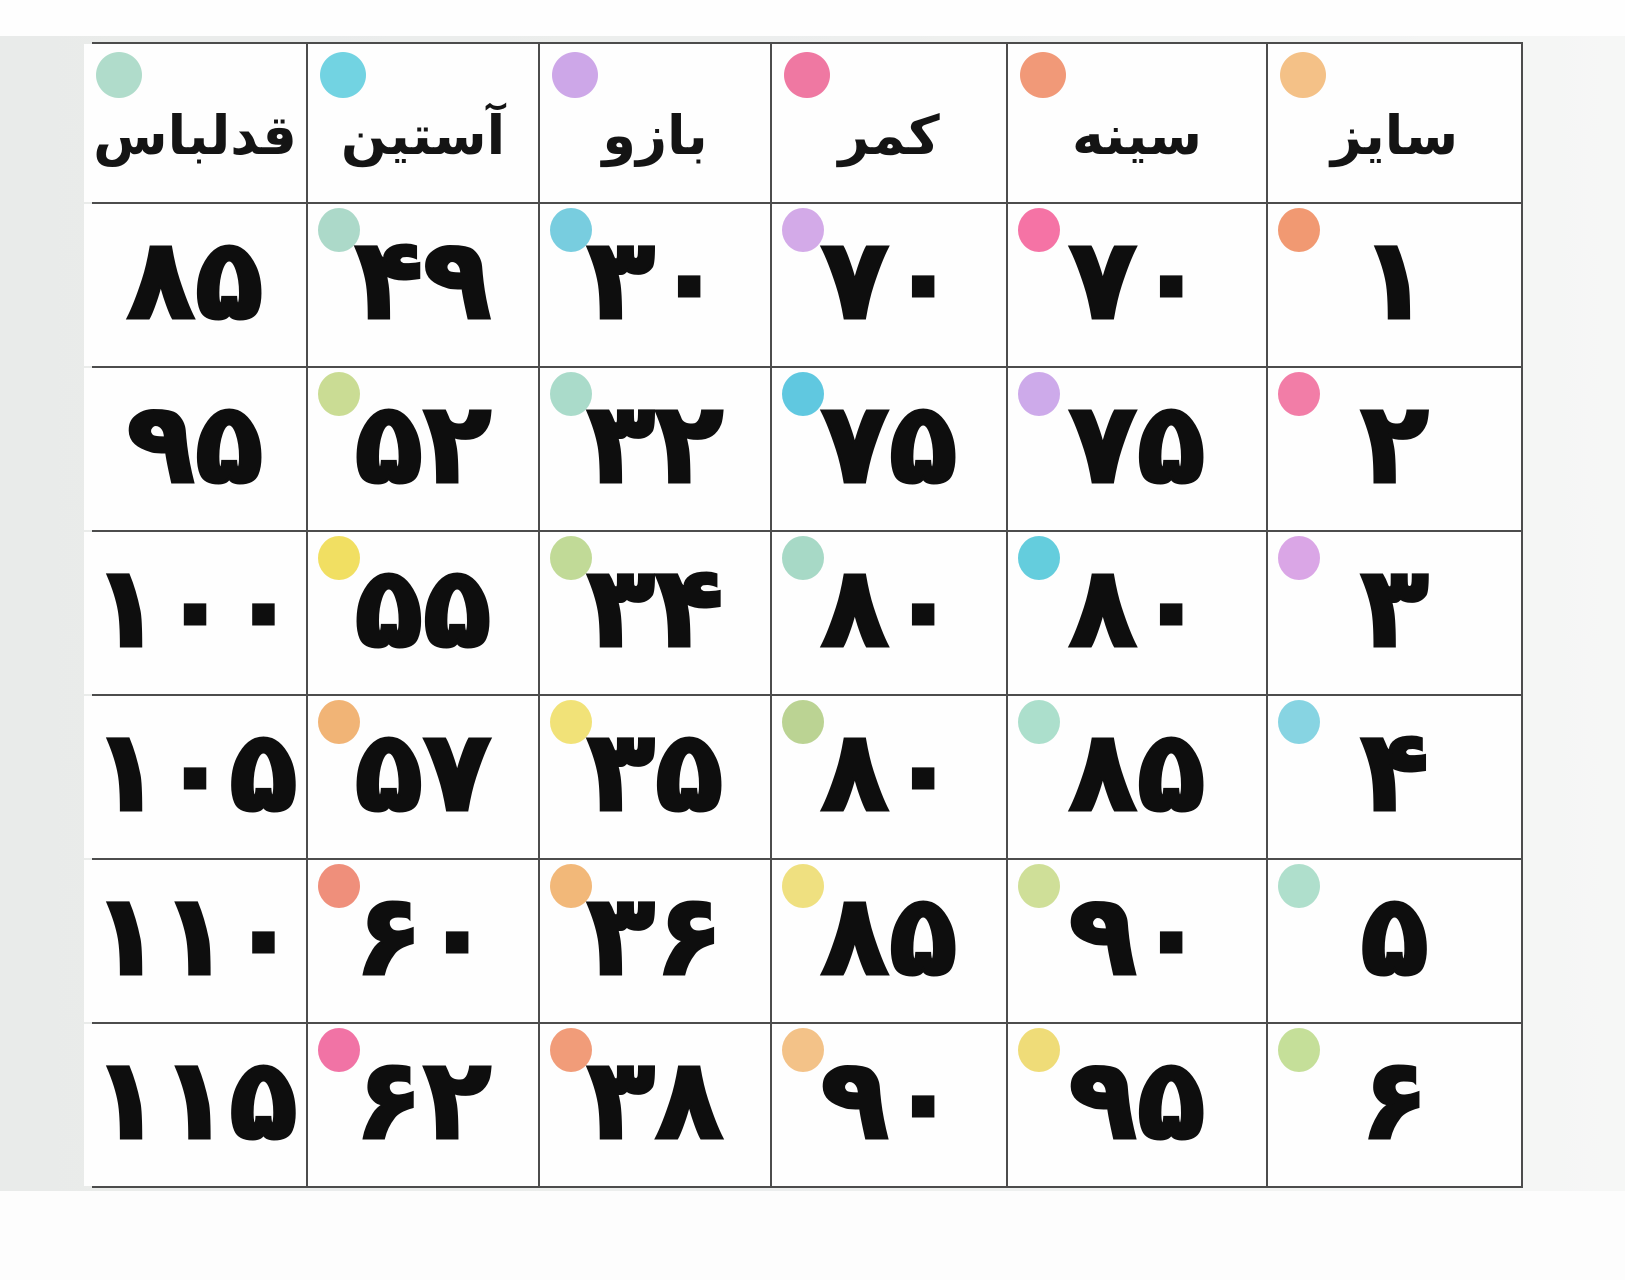  I want to click on column-header-label: آستین, so click(423, 135).